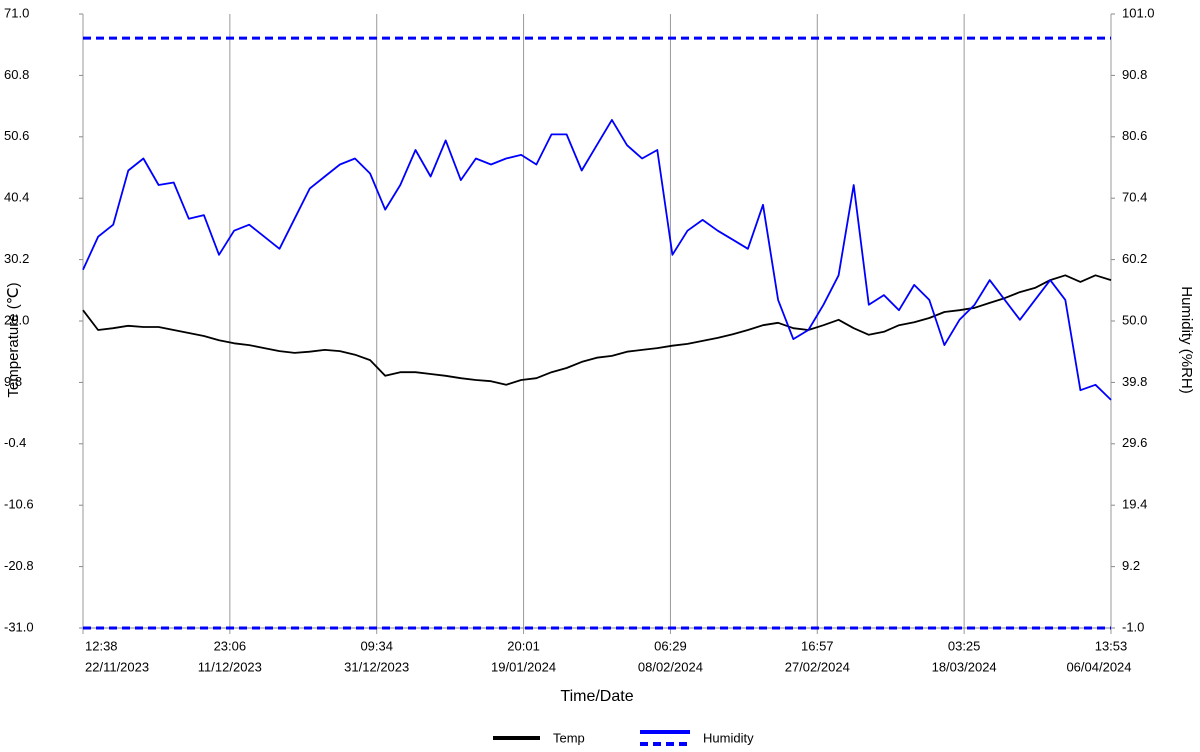  What do you see at coordinates (230, 645) in the screenshot?
I see `x-tick-label: 23:06` at bounding box center [230, 645].